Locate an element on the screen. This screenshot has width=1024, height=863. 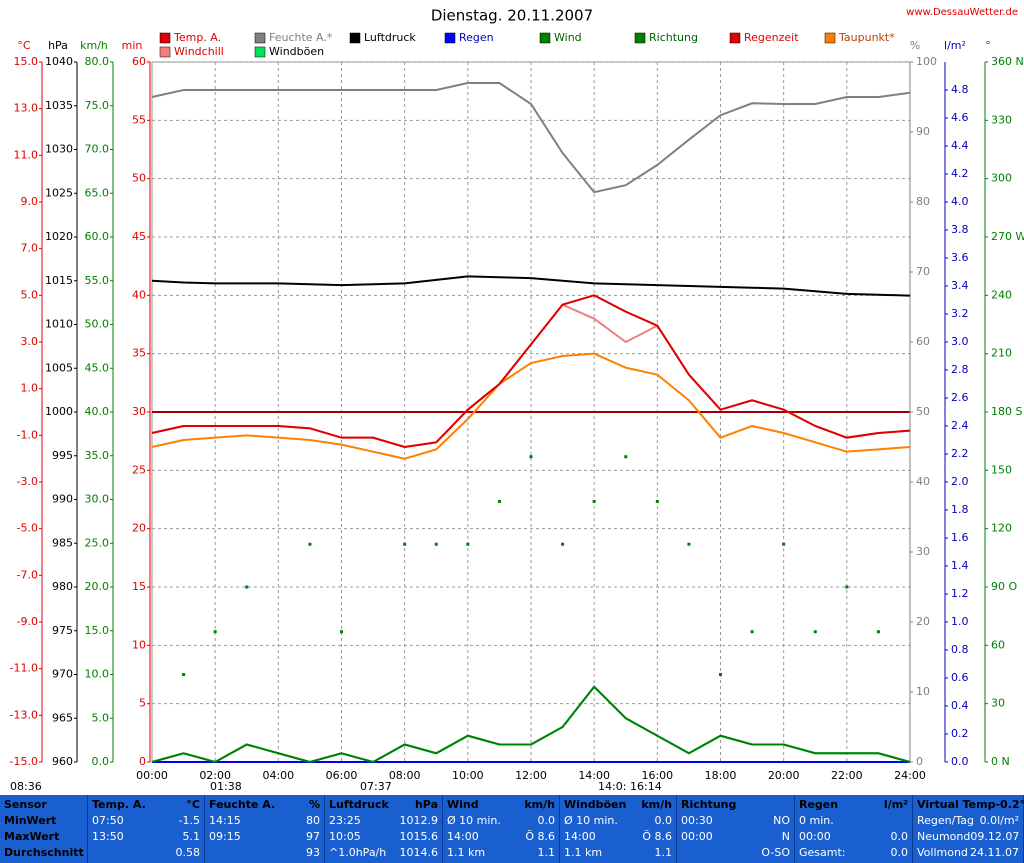
y-tick-label: 4.0 is located at coordinates (960, 201).